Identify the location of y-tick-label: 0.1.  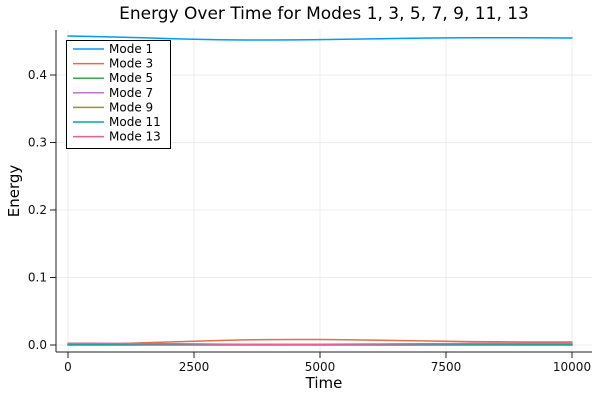
(37, 278).